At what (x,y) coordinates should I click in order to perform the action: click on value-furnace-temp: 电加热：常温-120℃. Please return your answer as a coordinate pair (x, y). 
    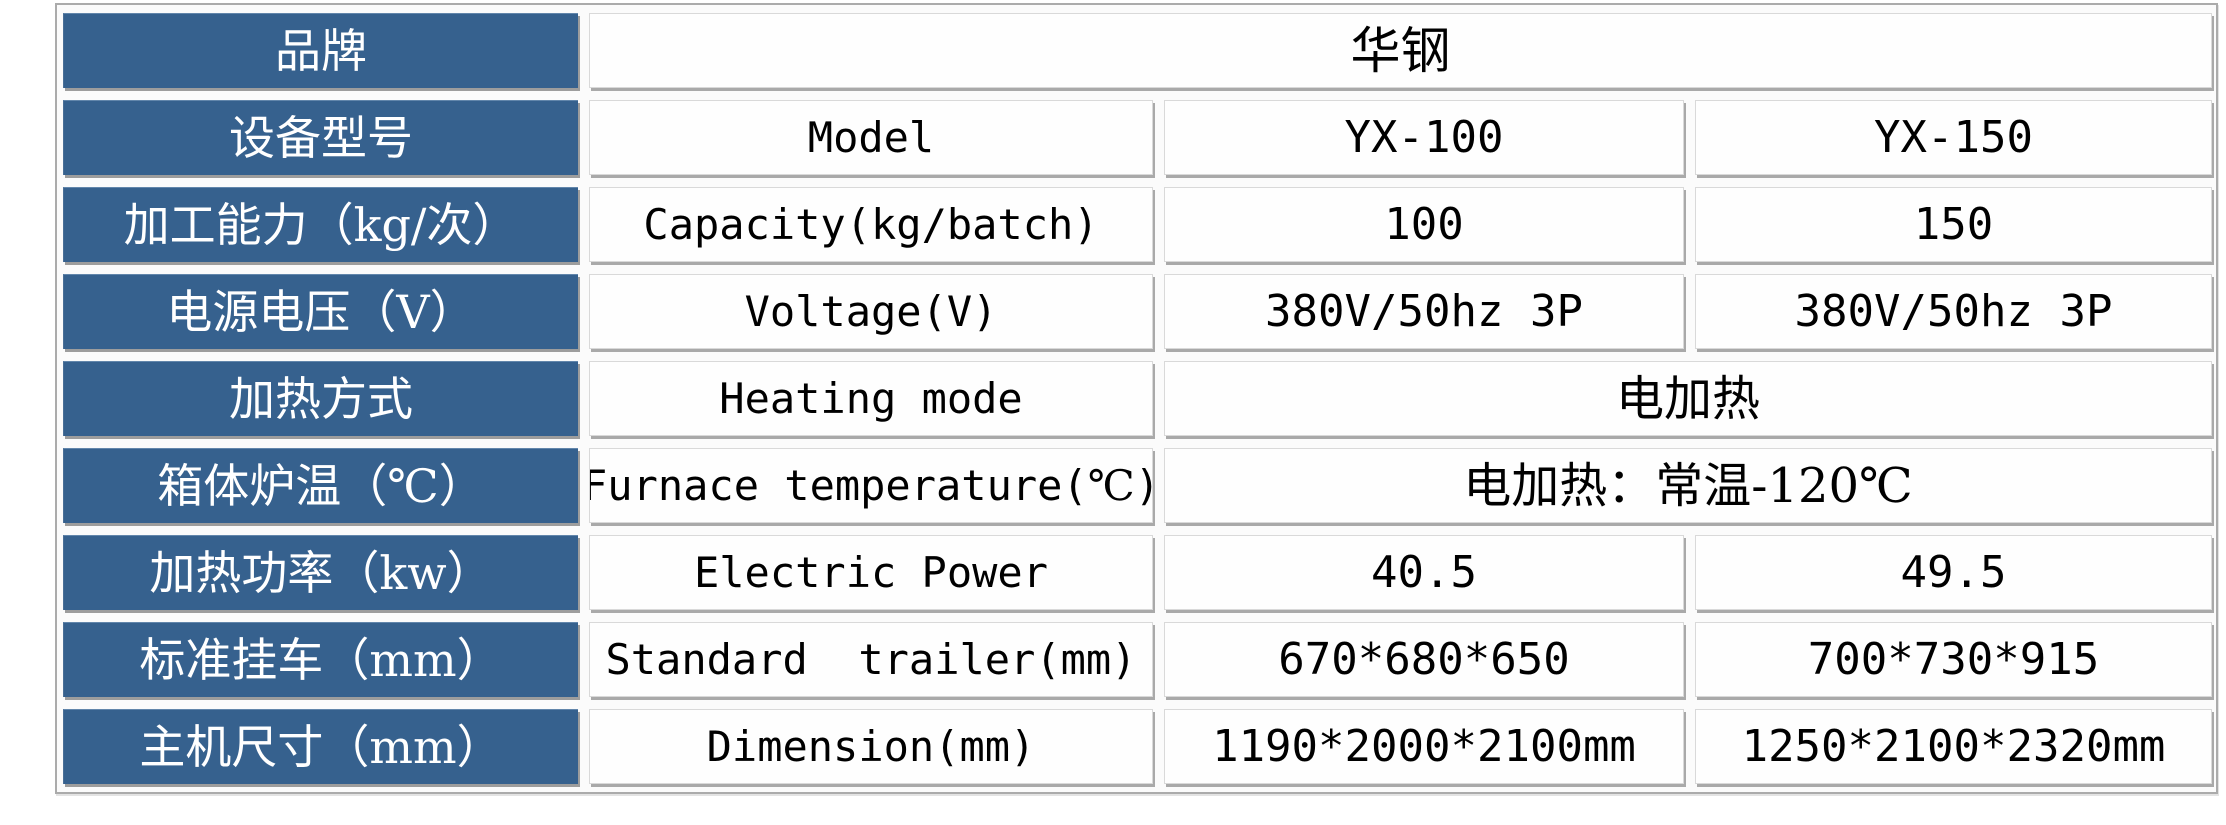
    Looking at the image, I should click on (1688, 485).